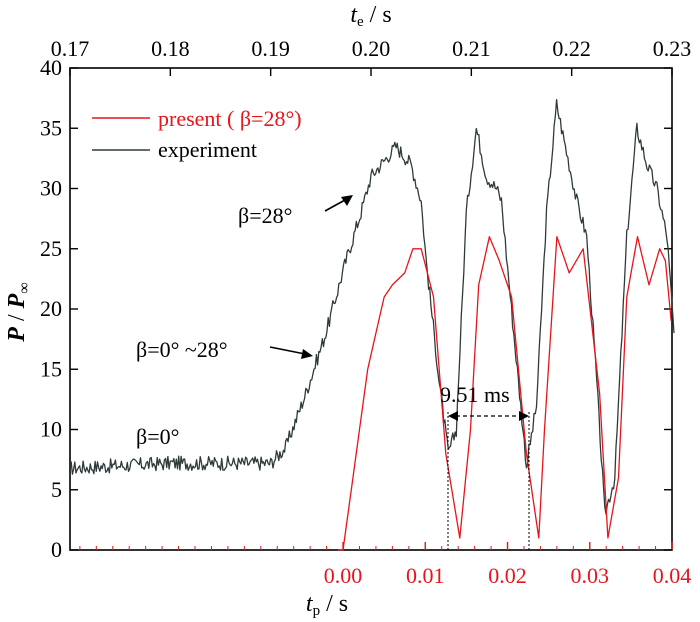 The width and height of the screenshot is (700, 622). I want to click on y-axis-tick-labels: 0 5 10 15 20 25 30 35 40, so click(51, 308).